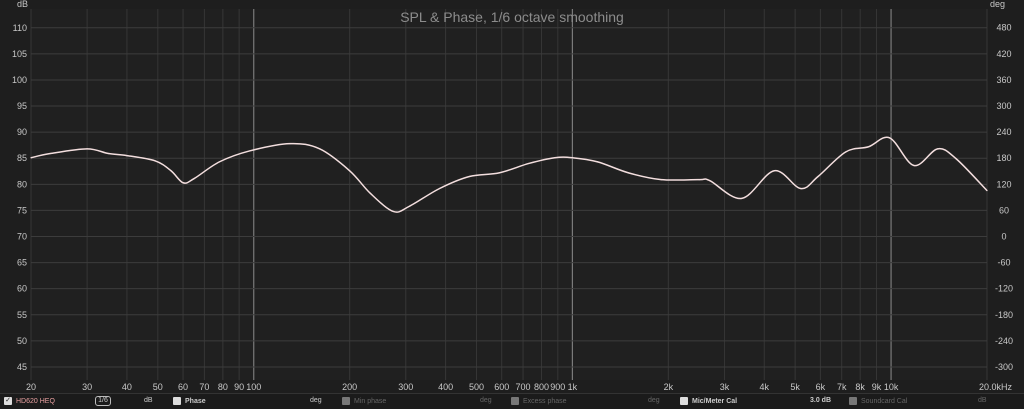 Image resolution: width=1024 pixels, height=409 pixels. What do you see at coordinates (22, 4) in the screenshot?
I see `y-left-unit: dB` at bounding box center [22, 4].